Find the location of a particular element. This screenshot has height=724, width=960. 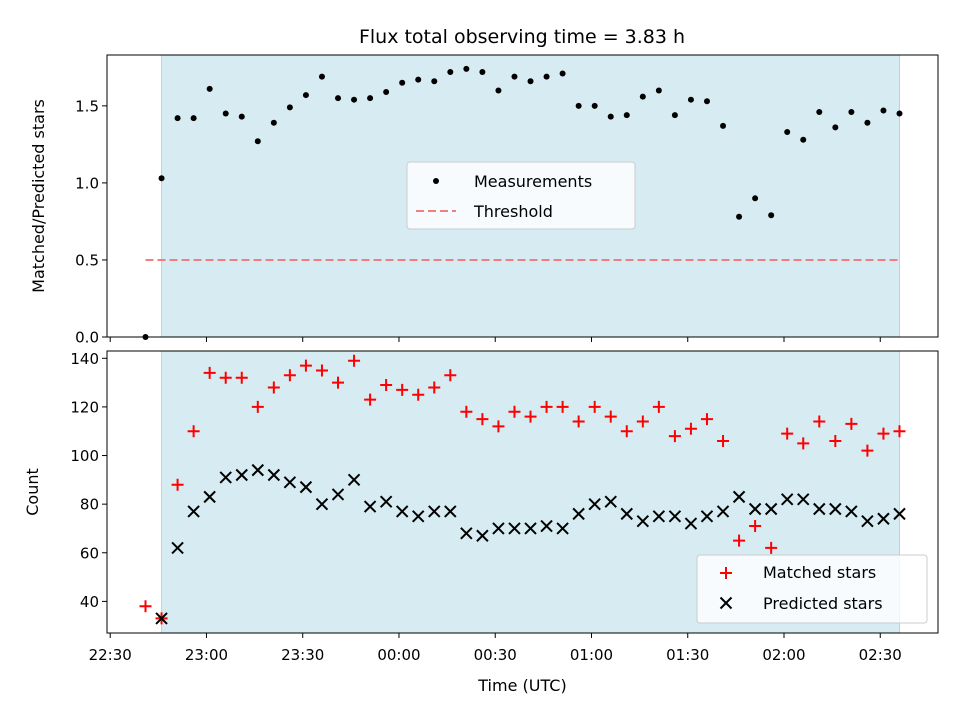

y-tick-label: 60 is located at coordinates (89, 553).